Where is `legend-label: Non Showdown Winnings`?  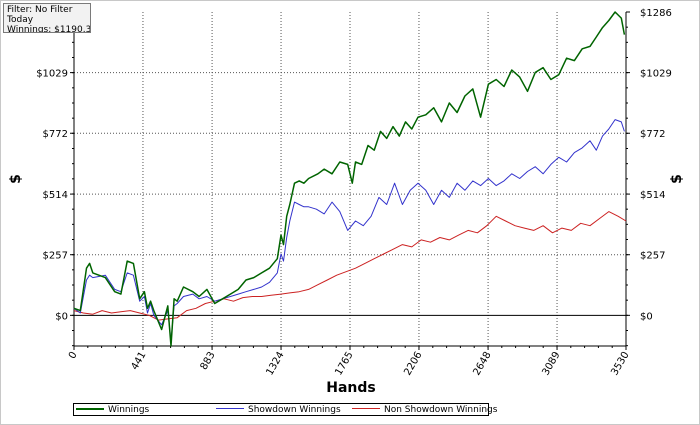 legend-label: Non Showdown Winnings is located at coordinates (441, 410).